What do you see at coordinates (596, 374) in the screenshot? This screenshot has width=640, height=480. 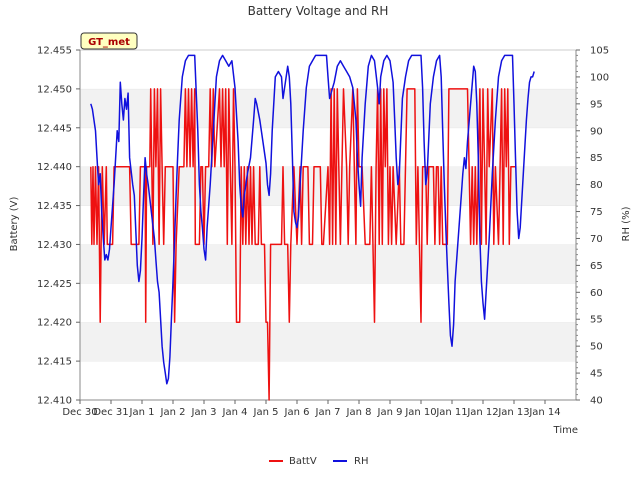 I see `right-tick-label: 45` at bounding box center [596, 374].